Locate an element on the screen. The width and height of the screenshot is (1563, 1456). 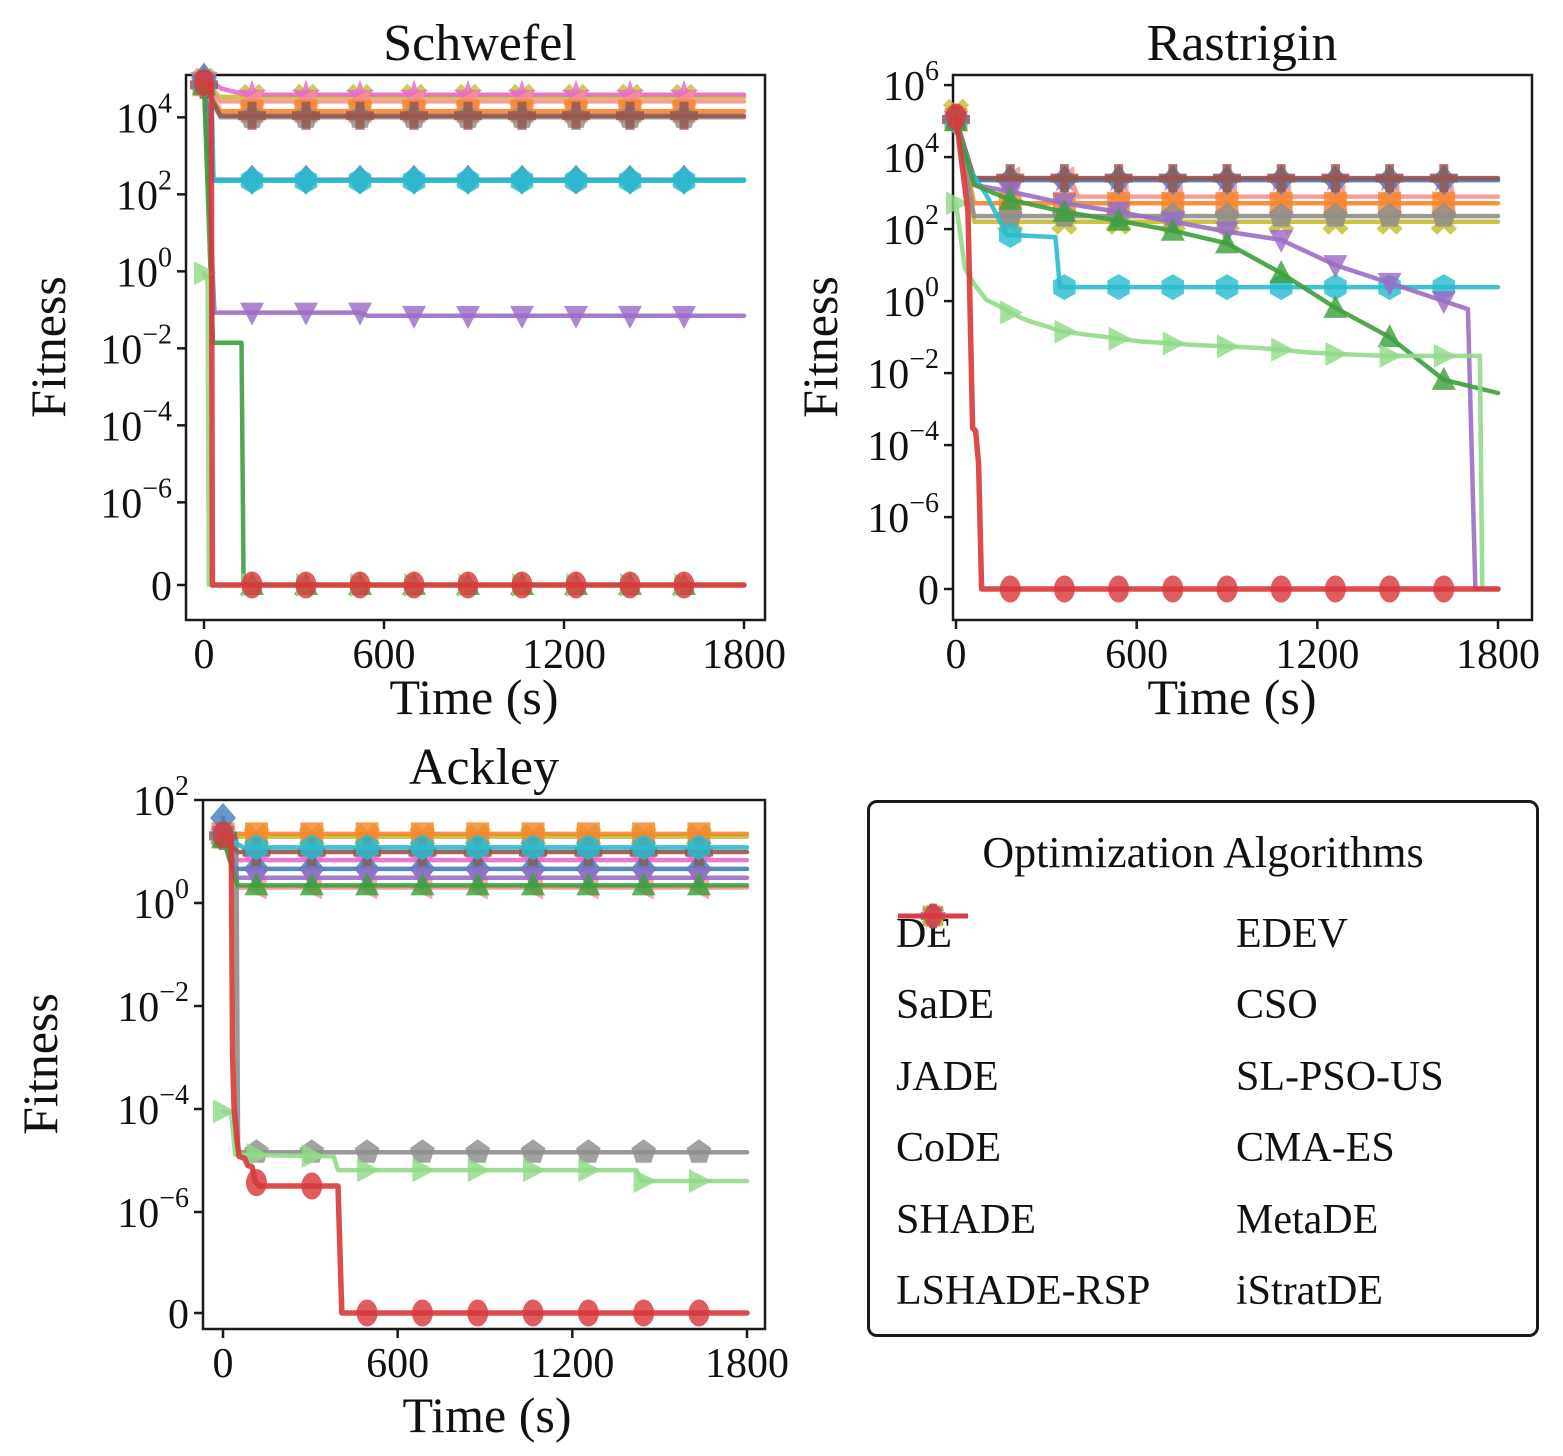
legend-item-JADE: JADE is located at coordinates (1066, 1001).